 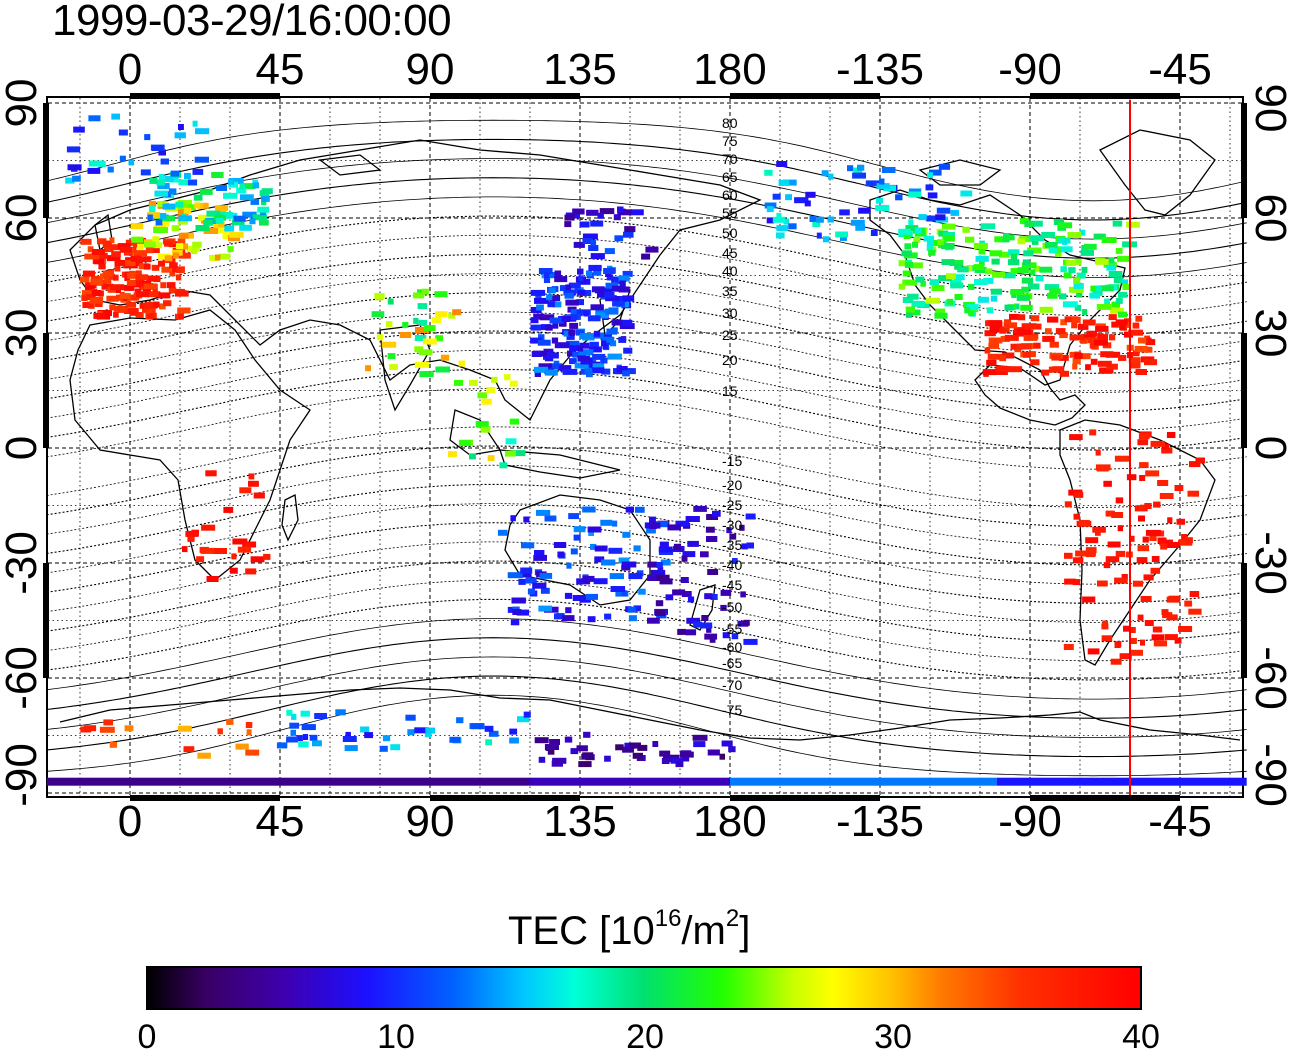 I want to click on contour-label-south: -75, so click(x=732, y=710).